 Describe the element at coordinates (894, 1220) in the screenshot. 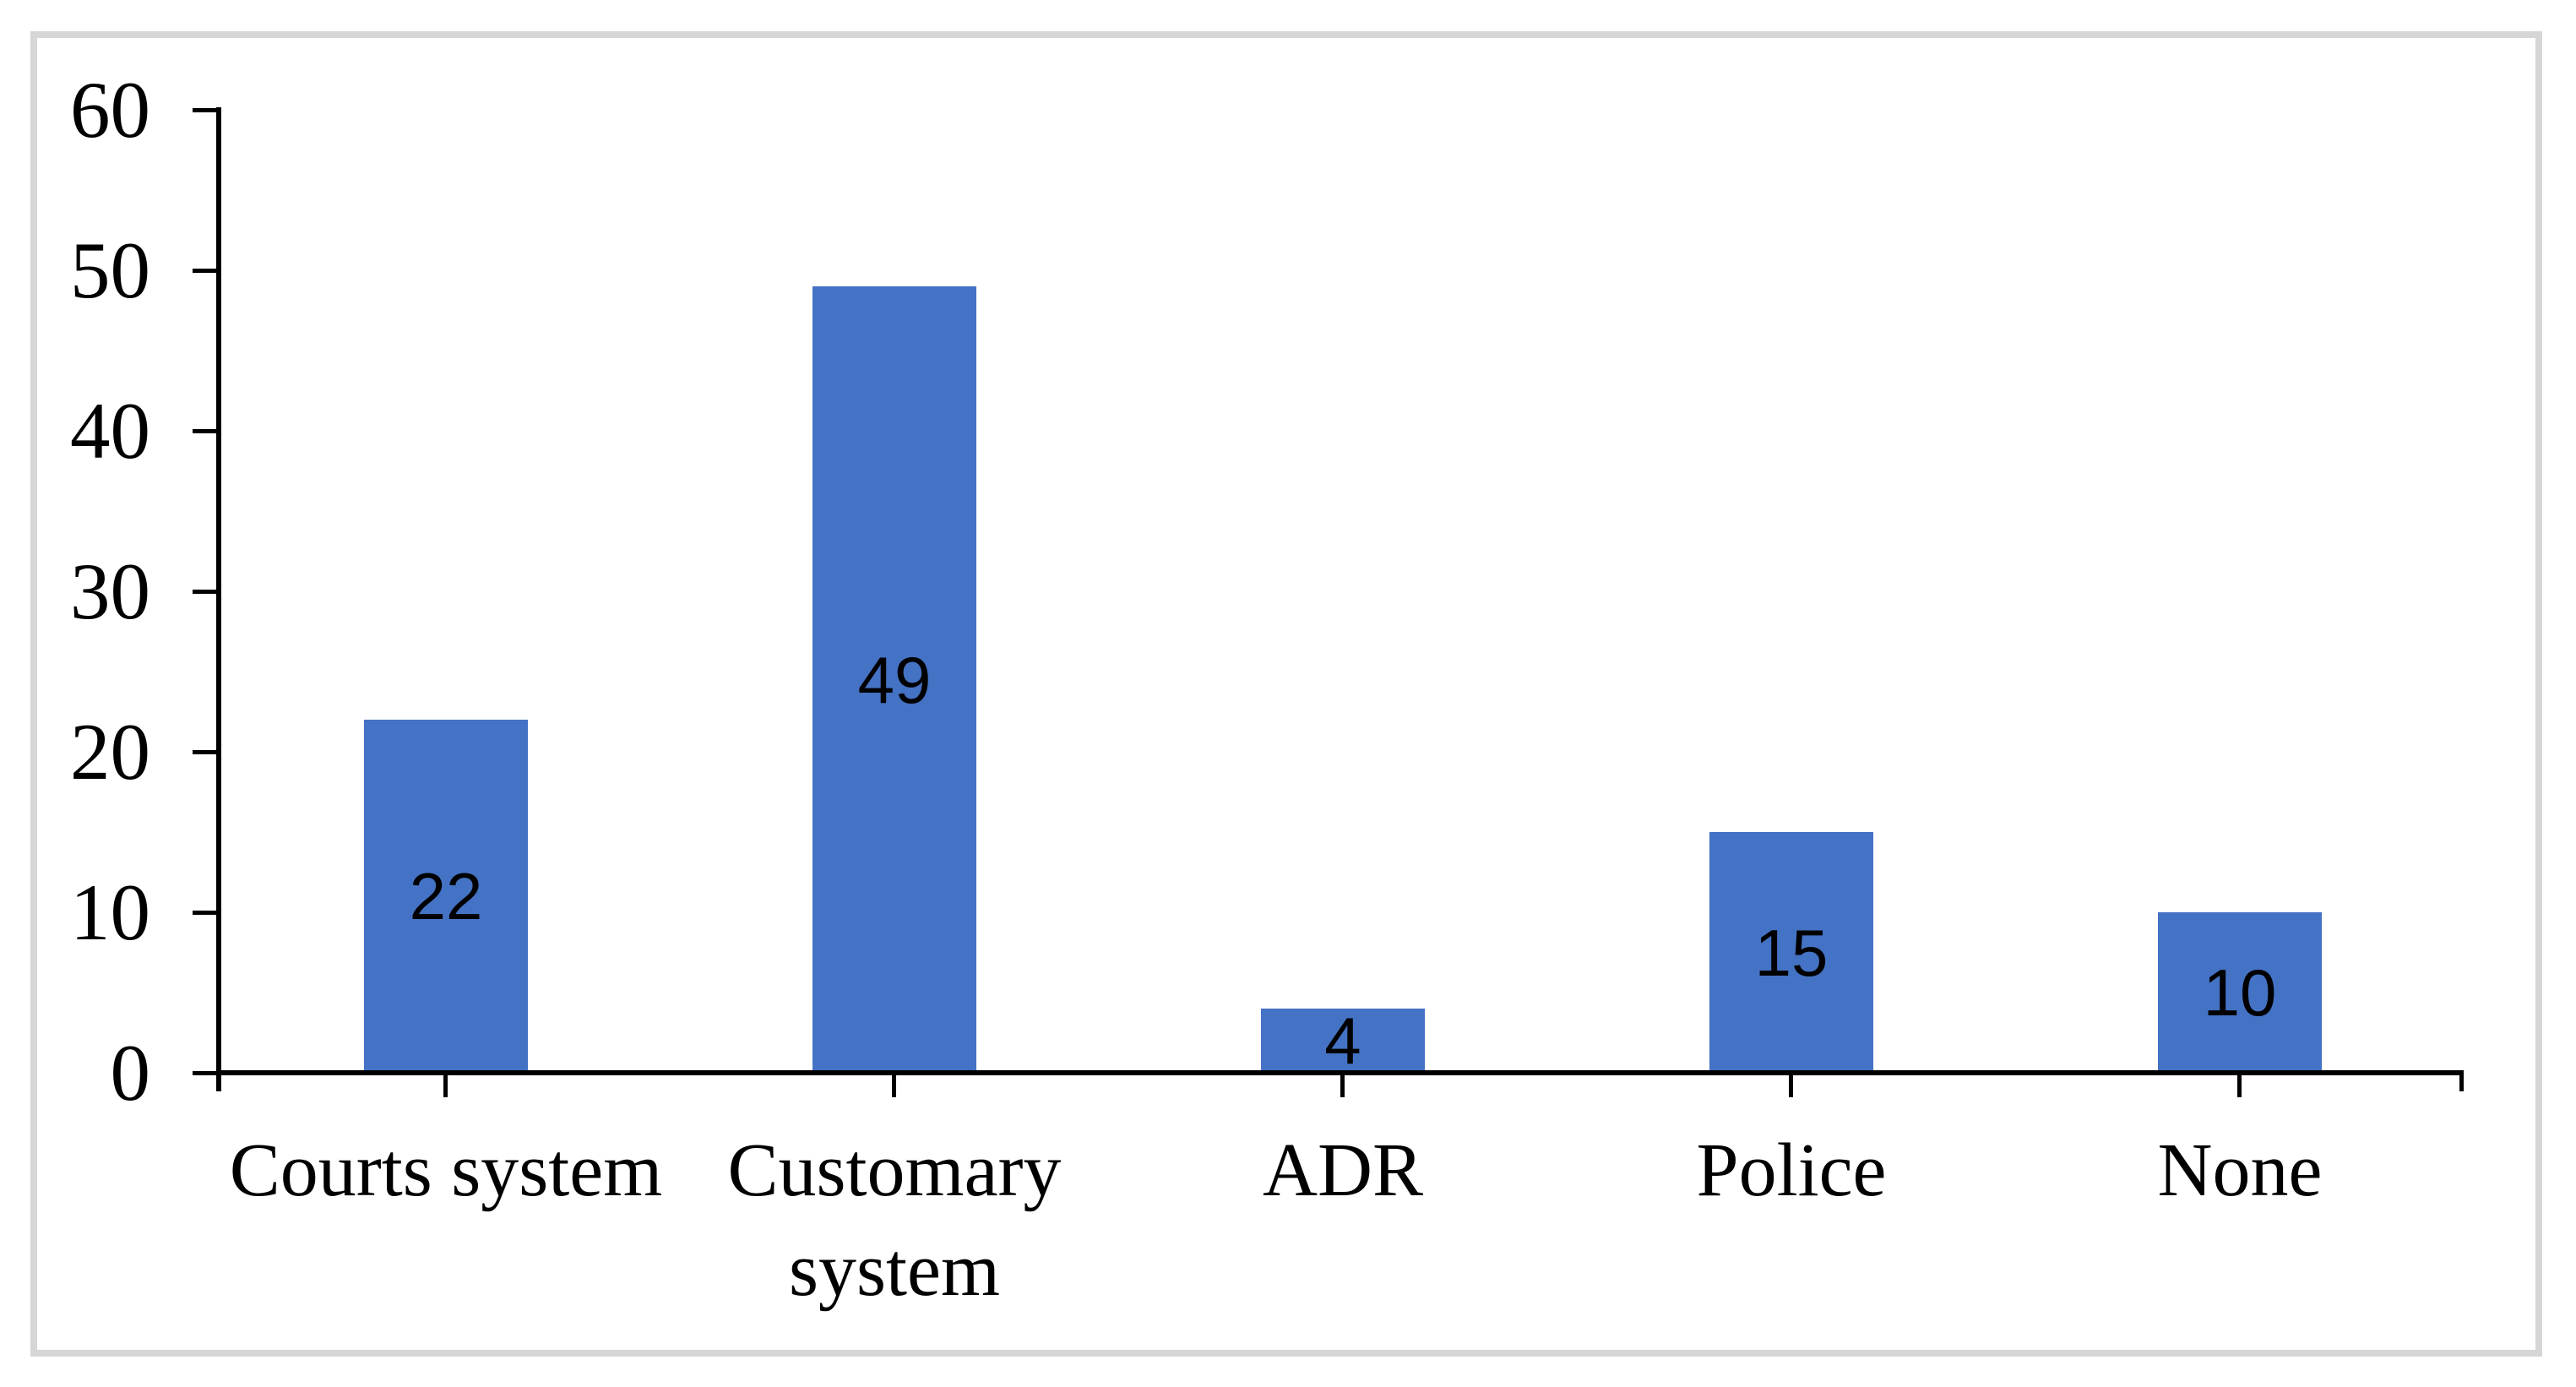

I see `x-axis-category-label: Customary system` at that location.